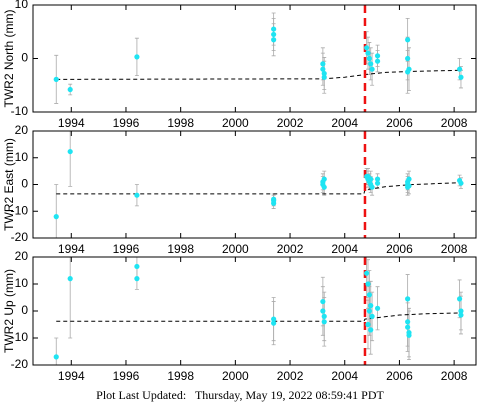 This screenshot has width=481, height=404. Describe the element at coordinates (9, 311) in the screenshot. I see `y-axis-title: TWR2 Up (mm)` at that location.